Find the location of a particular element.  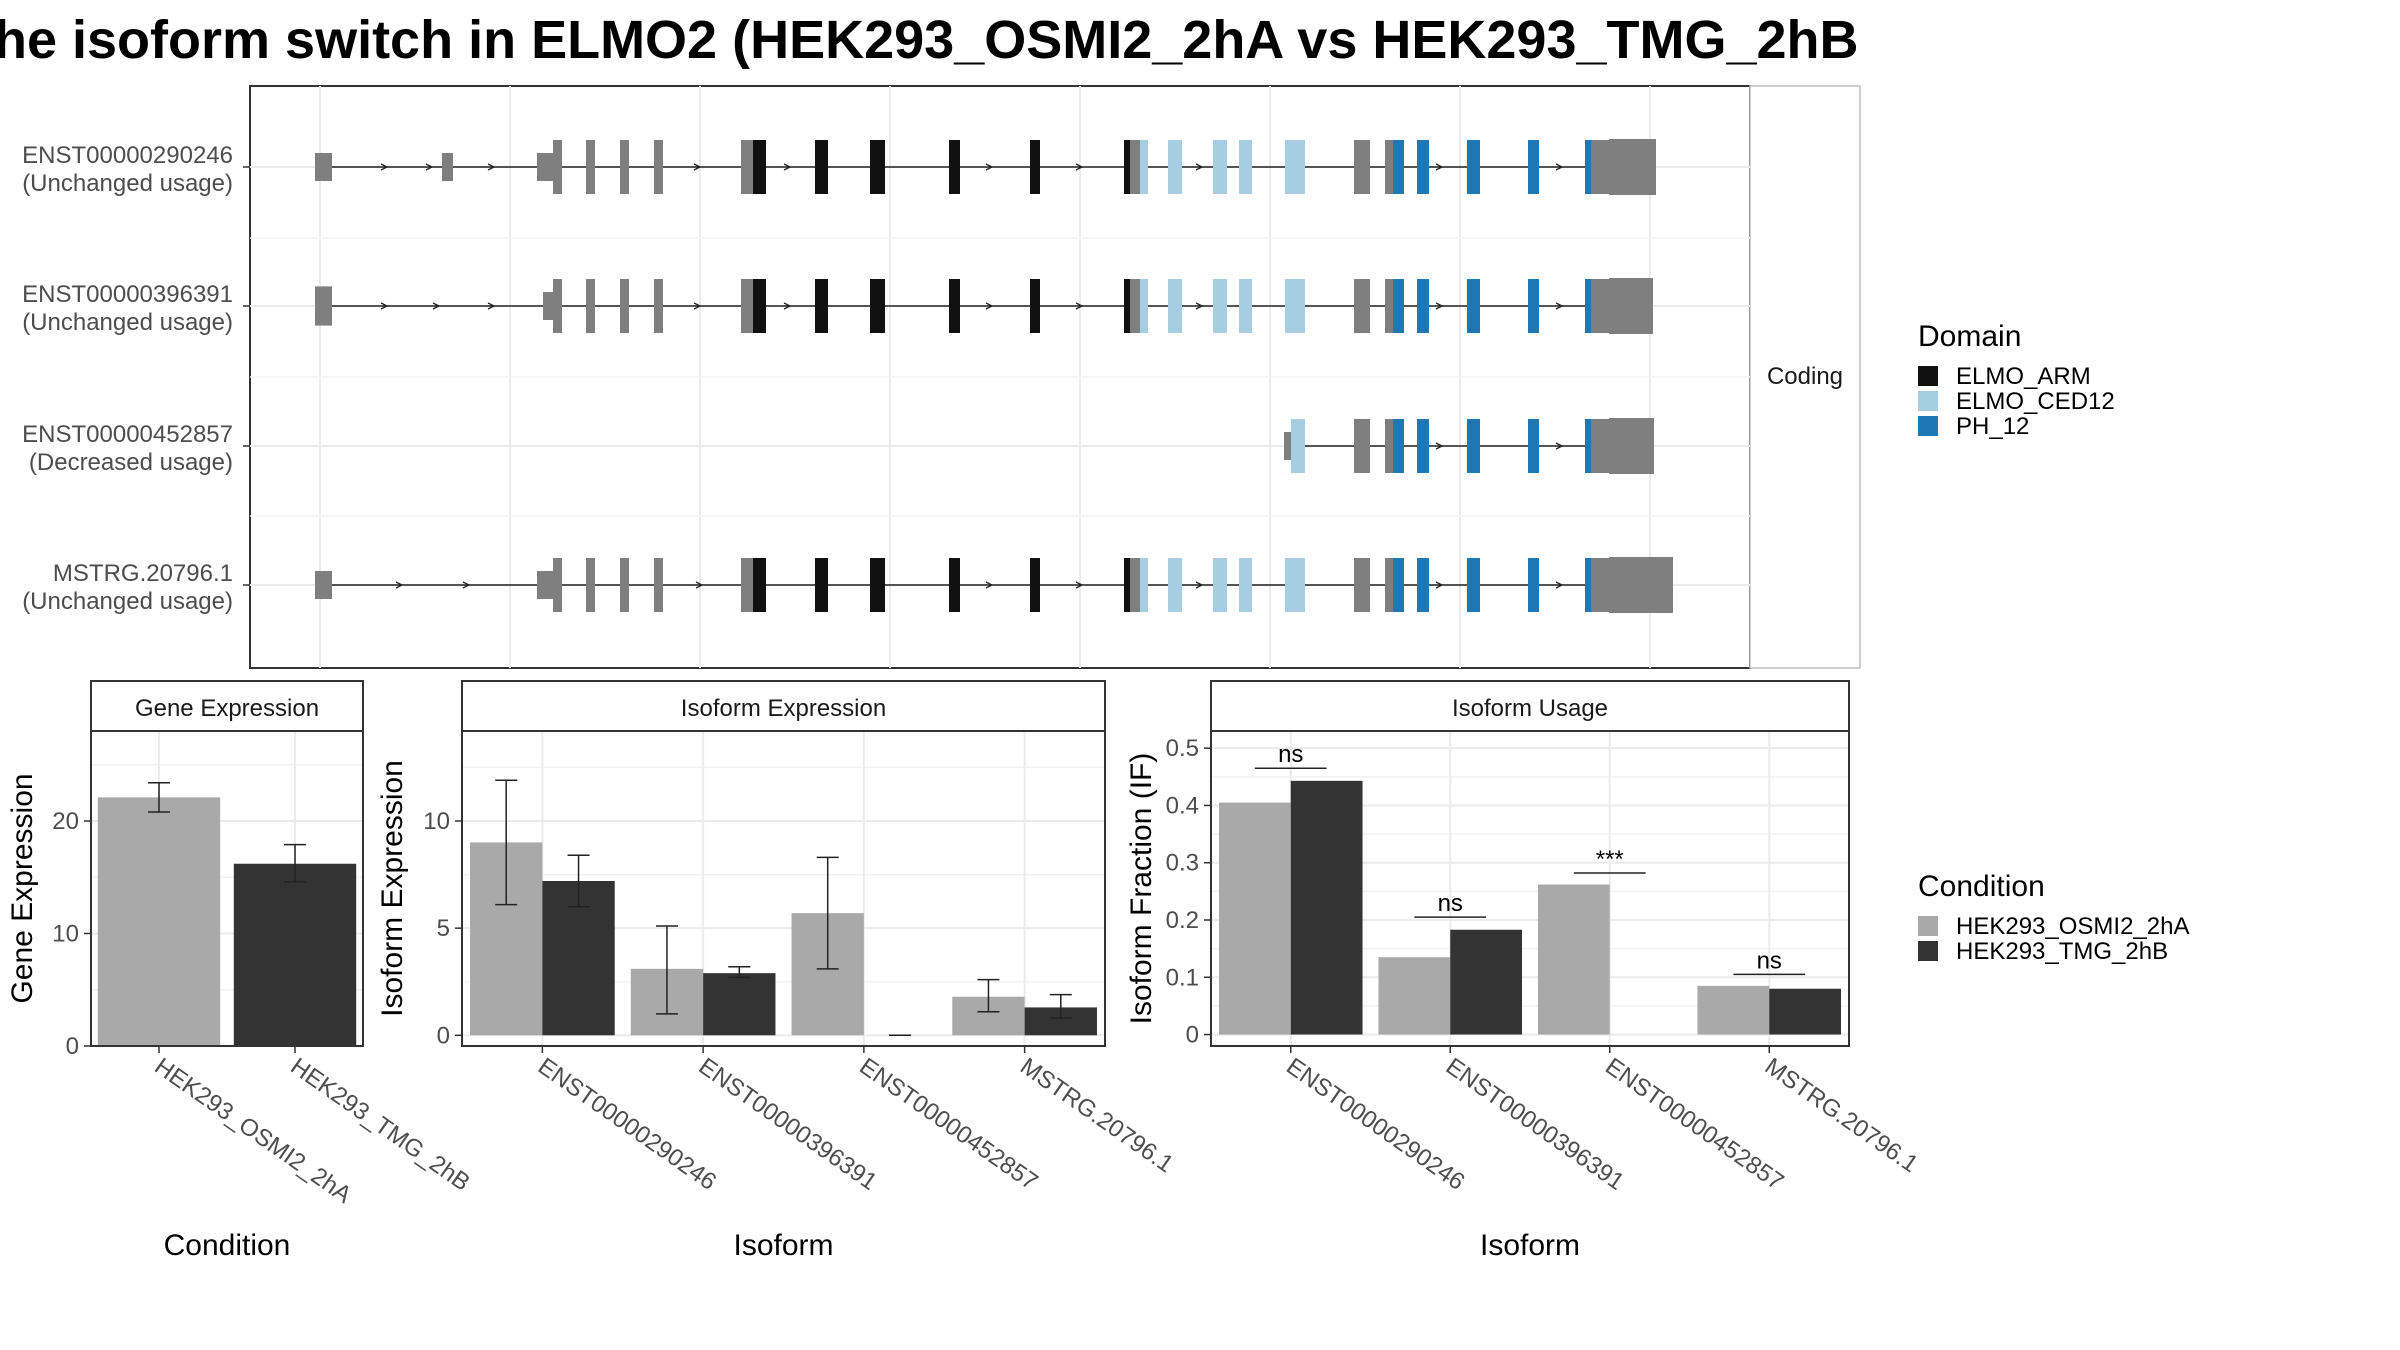

y-axis-title: Gene Expression is located at coordinates (22, 888).